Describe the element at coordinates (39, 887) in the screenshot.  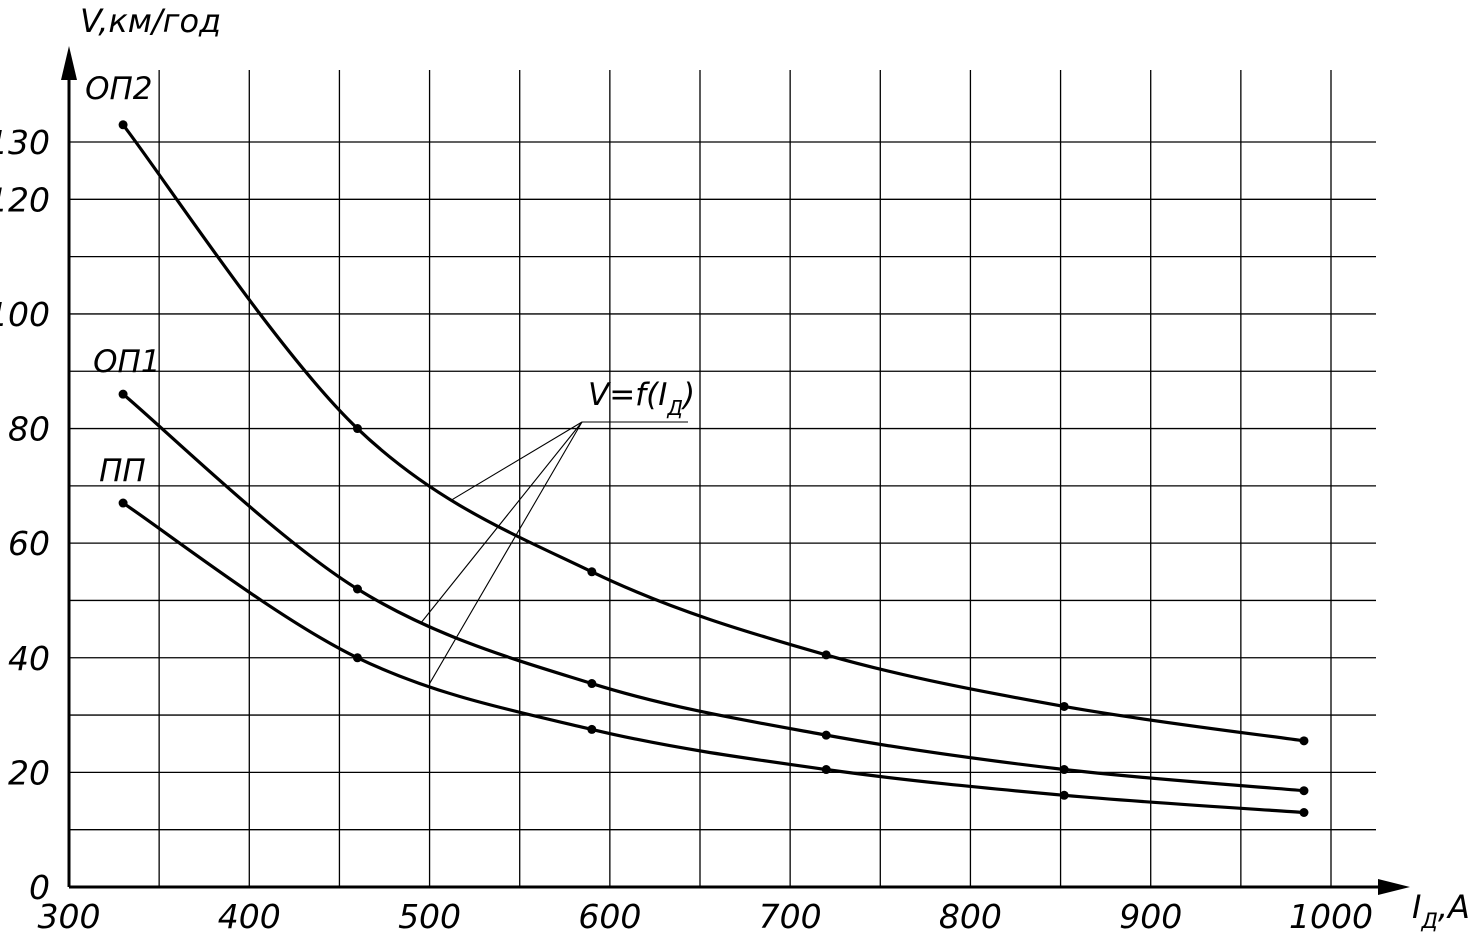
I see `y-tick-label: 0` at that location.